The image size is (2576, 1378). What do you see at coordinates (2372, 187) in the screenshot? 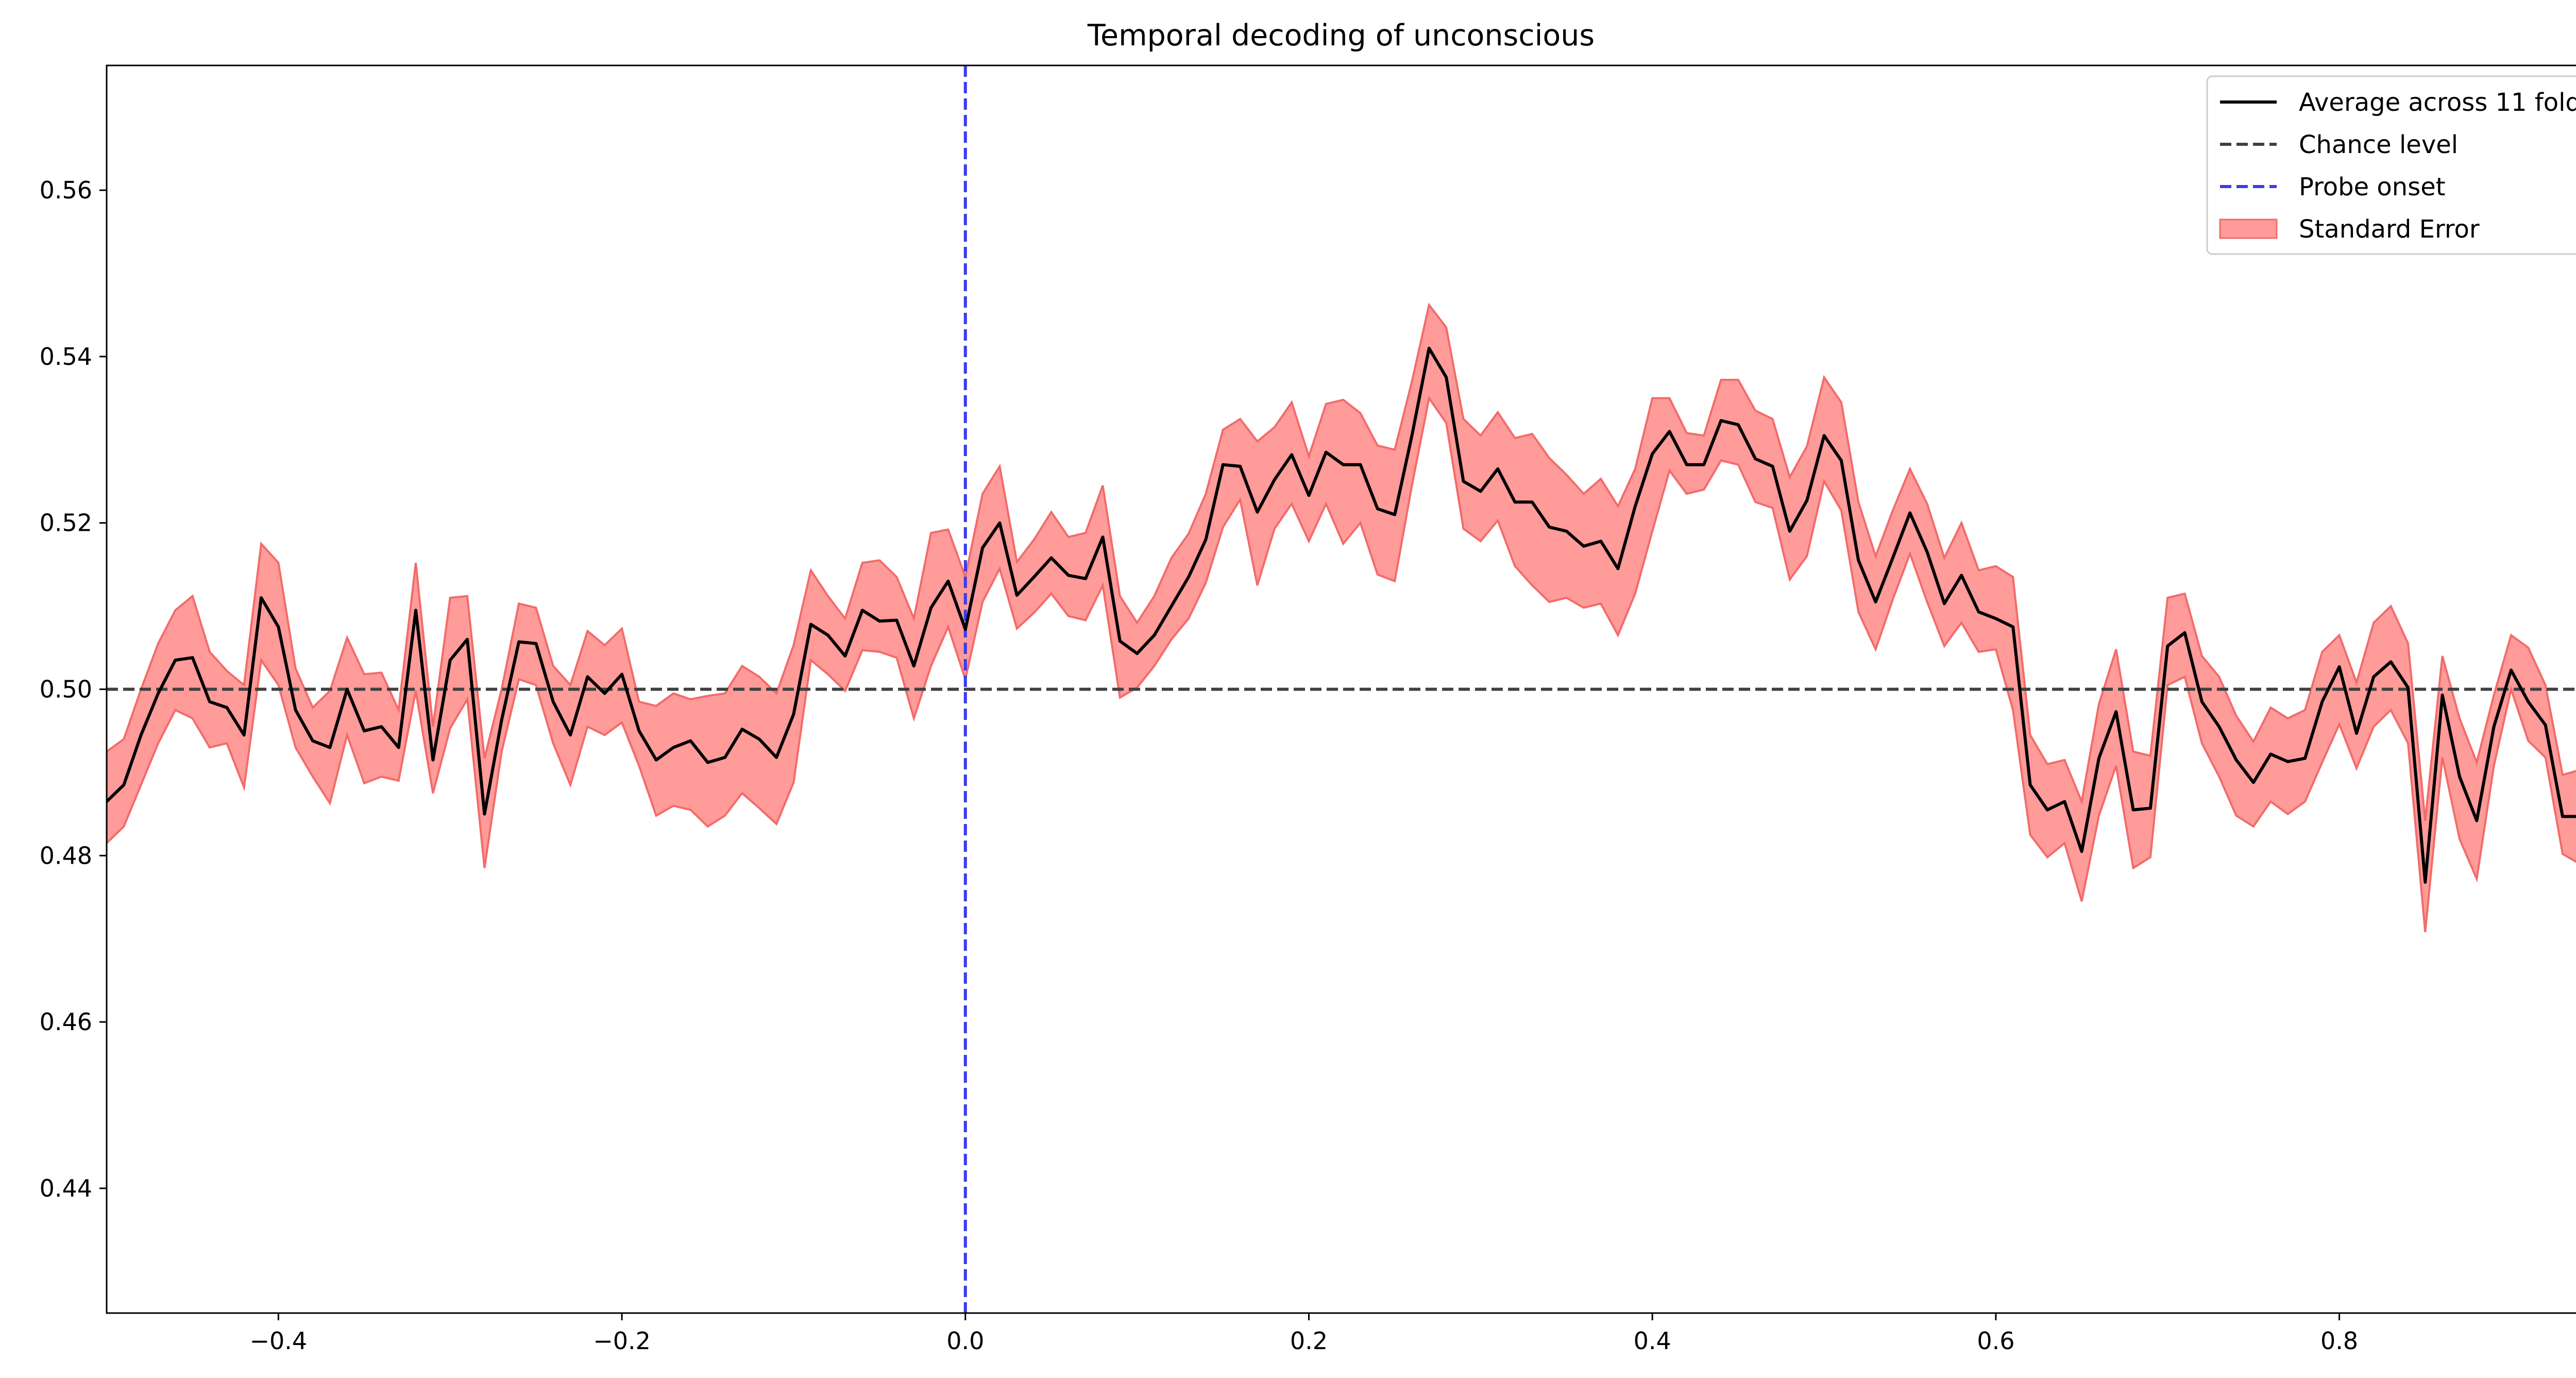
I see `legend-label: Probe onset` at bounding box center [2372, 187].